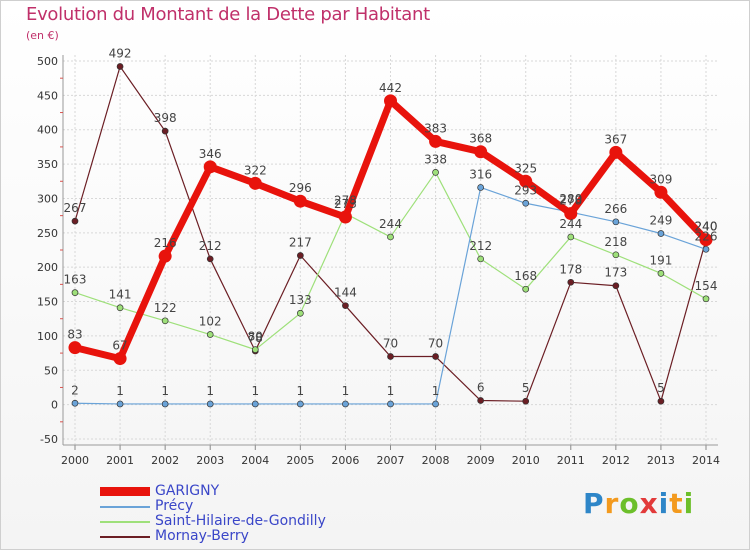  Describe the element at coordinates (676, 503) in the screenshot. I see `logo-letter: t` at that location.